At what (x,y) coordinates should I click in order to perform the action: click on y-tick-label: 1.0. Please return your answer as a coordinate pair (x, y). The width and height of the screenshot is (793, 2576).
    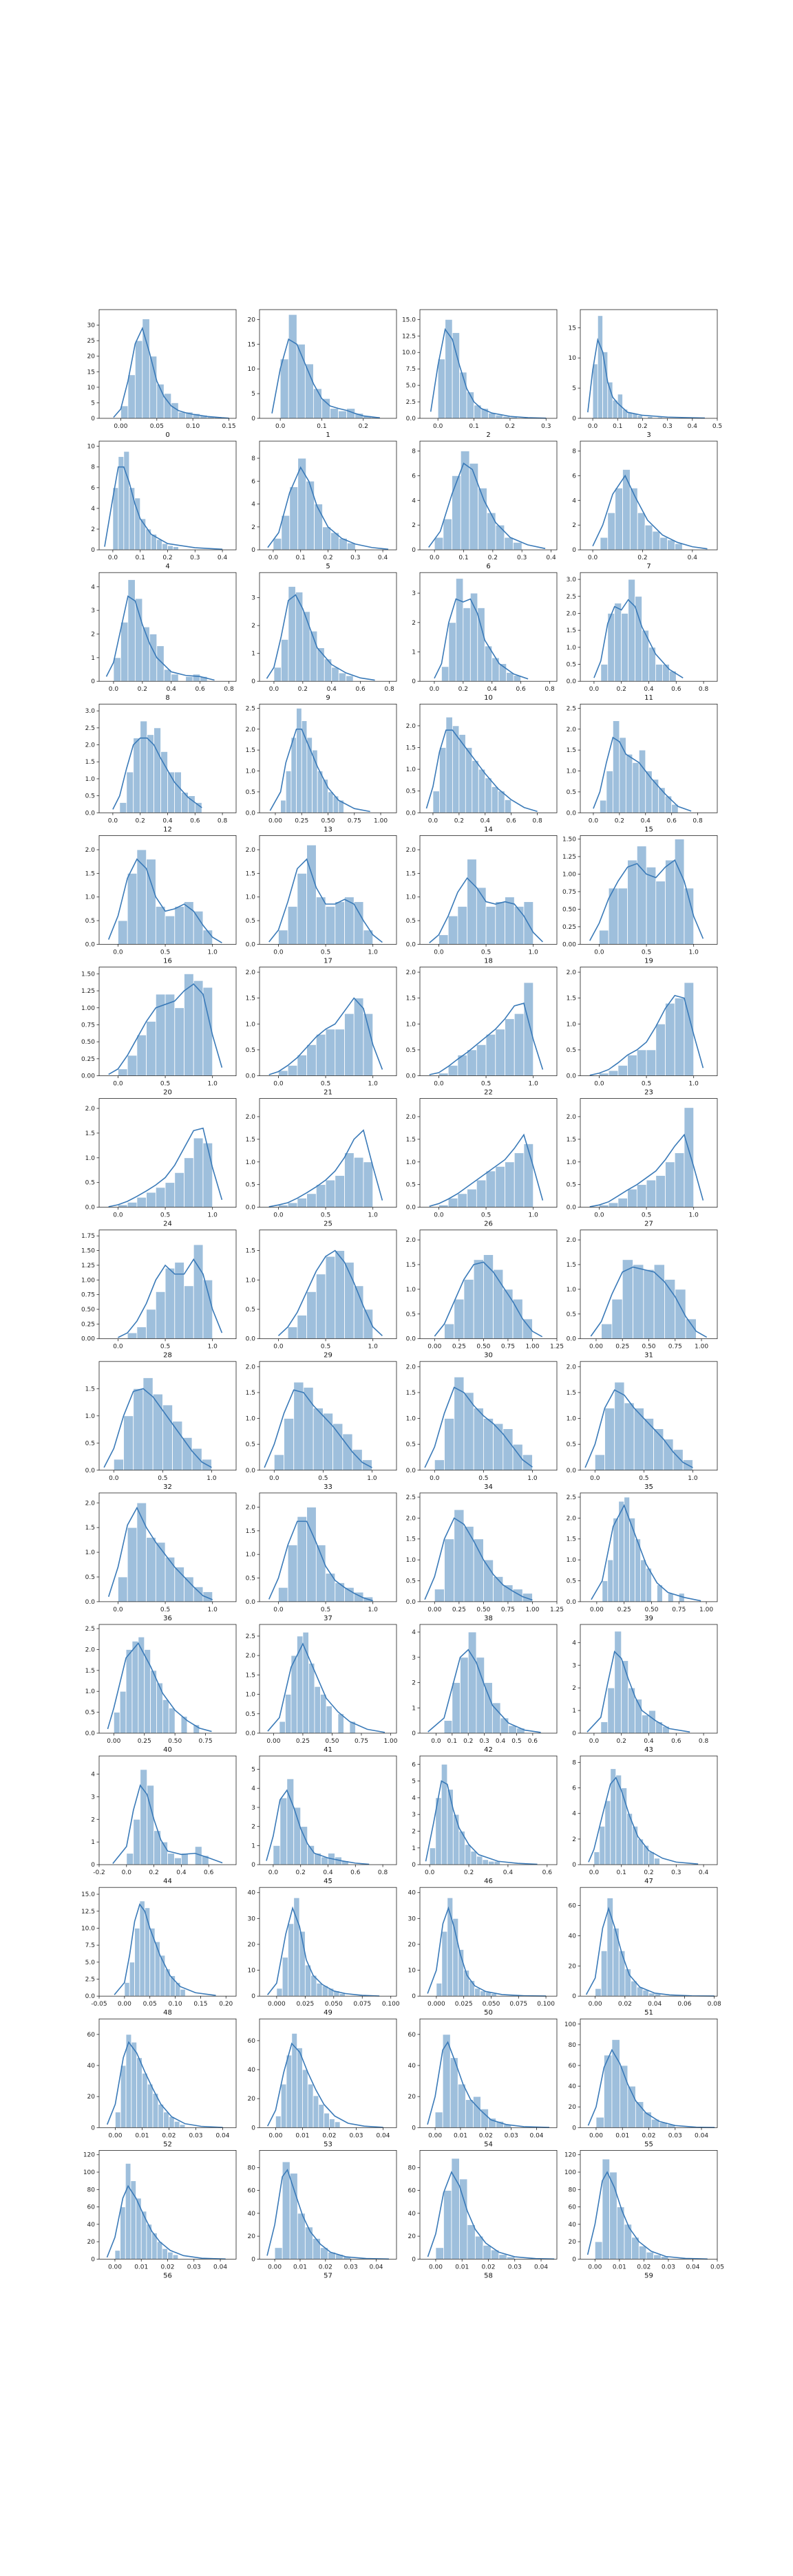
    Looking at the image, I should click on (251, 1555).